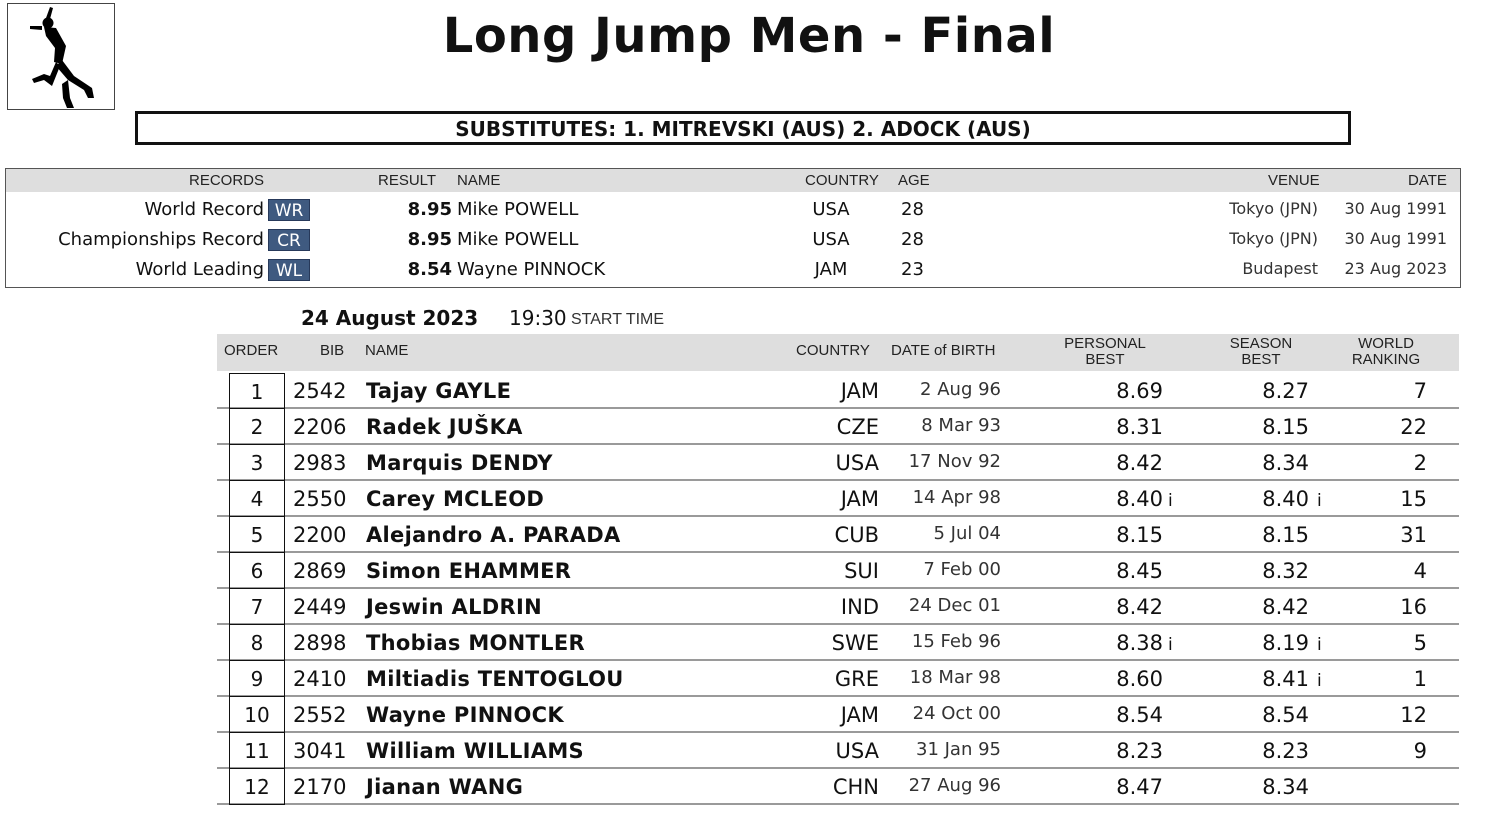  What do you see at coordinates (1285, 391) in the screenshot?
I see `season-best: 8.27` at bounding box center [1285, 391].